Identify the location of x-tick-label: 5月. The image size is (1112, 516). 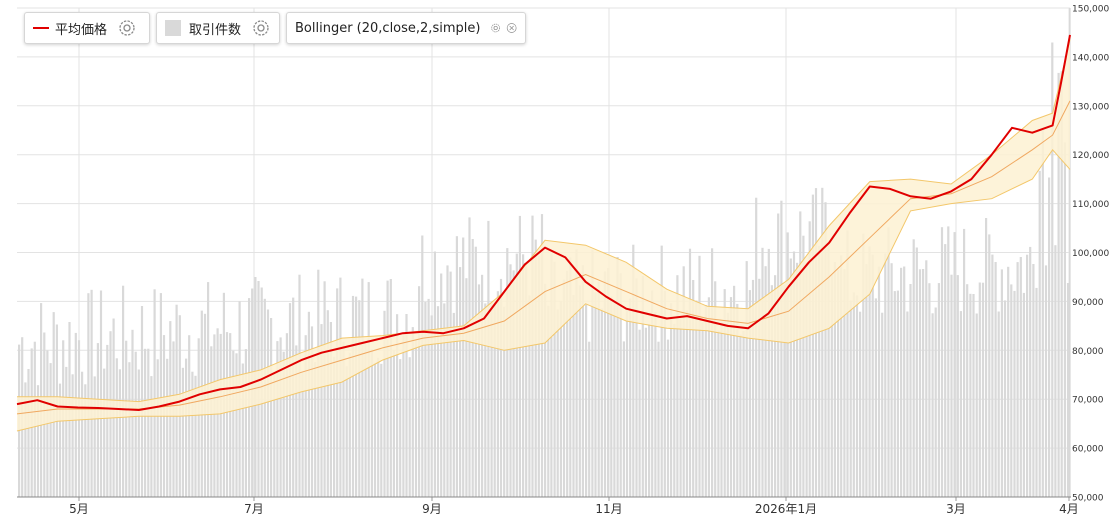
(79, 509).